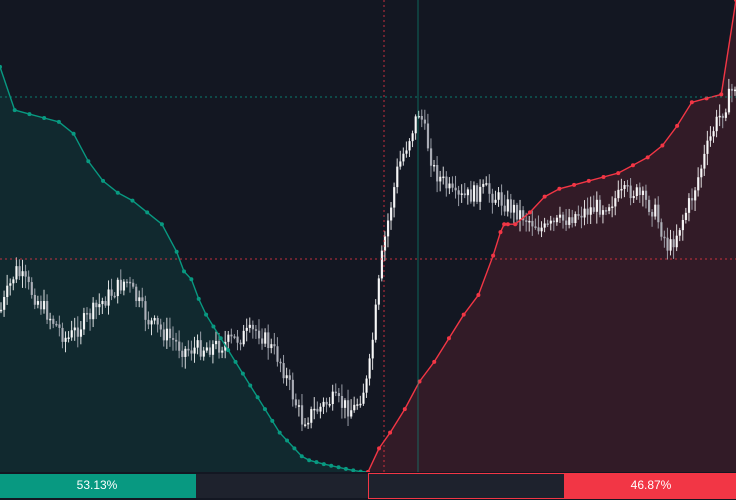  I want to click on bid-percent-label: 53.13%, so click(97, 485).